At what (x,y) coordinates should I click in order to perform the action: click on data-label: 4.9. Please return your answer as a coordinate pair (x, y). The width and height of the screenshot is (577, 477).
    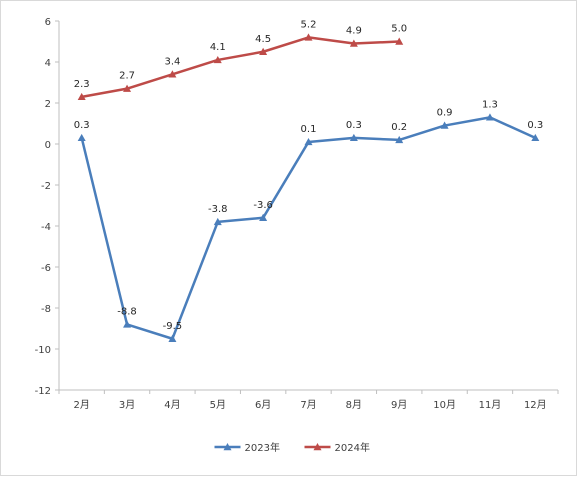
    Looking at the image, I should click on (354, 31).